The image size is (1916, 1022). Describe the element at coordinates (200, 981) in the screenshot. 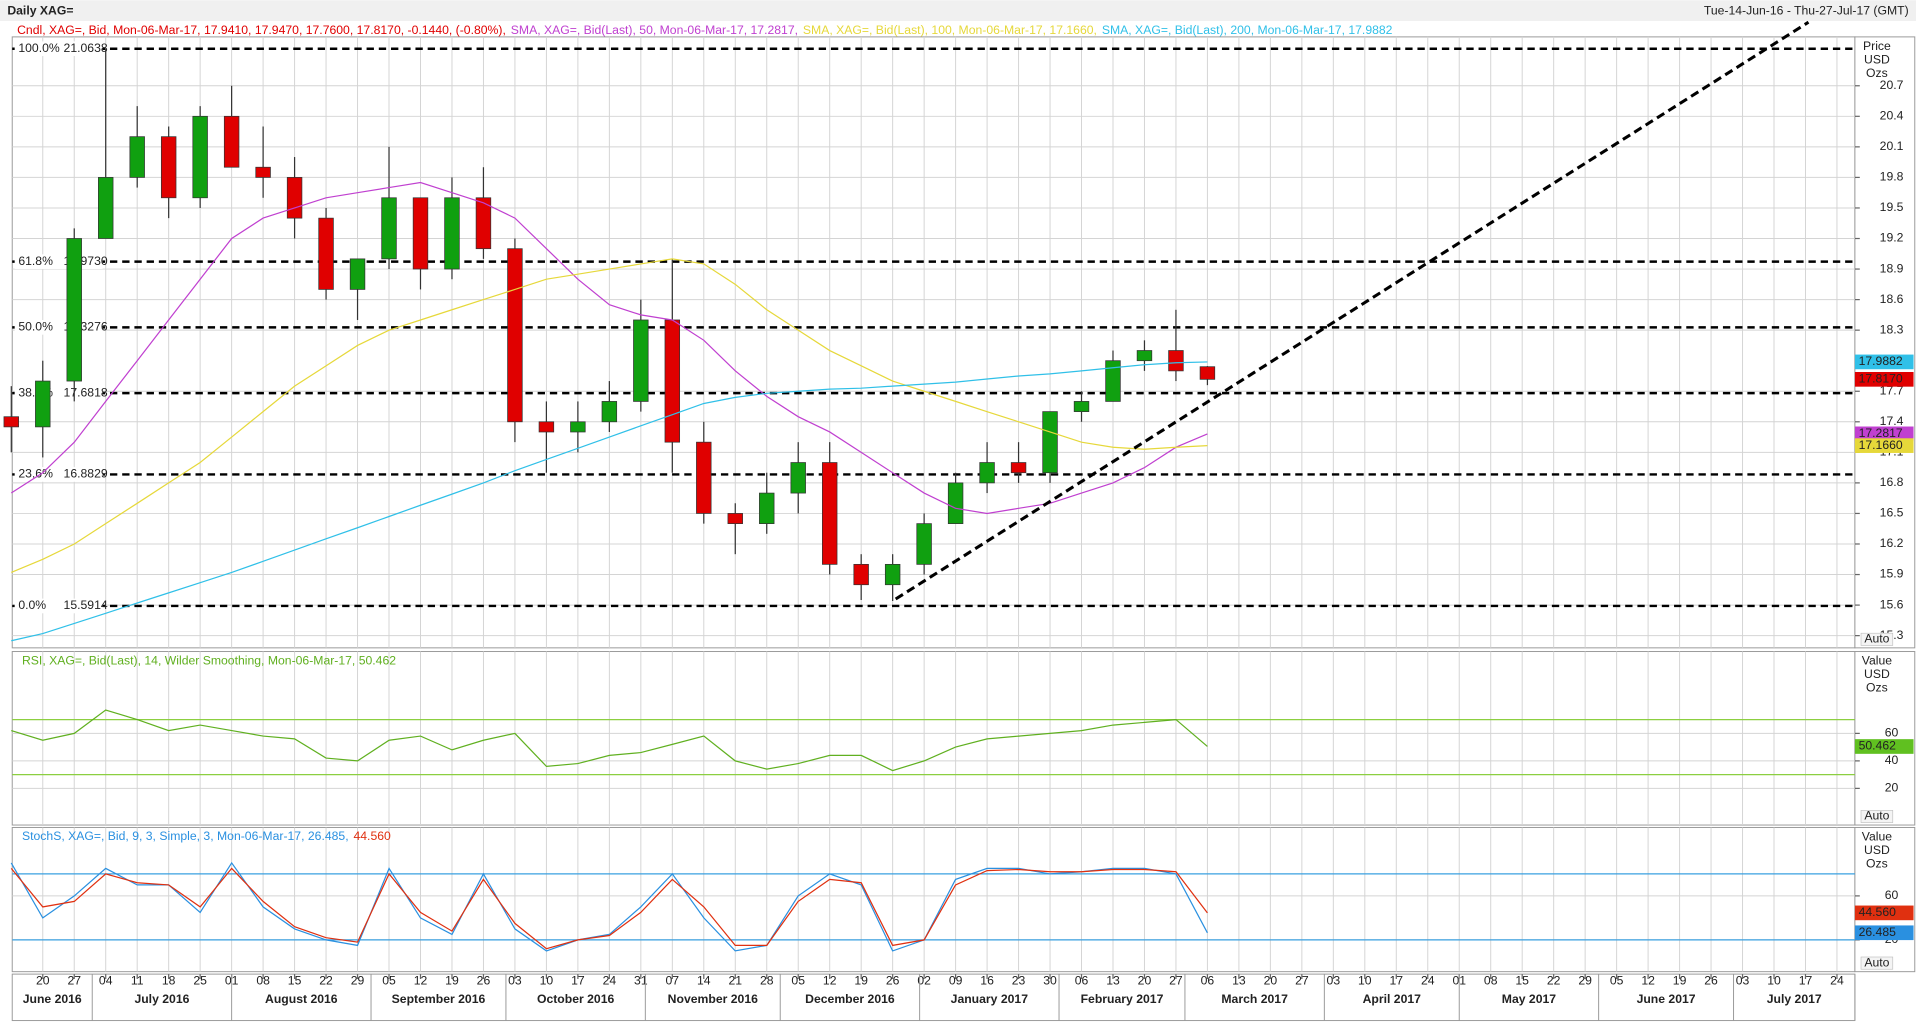

I see `x-tick-label: 25` at that location.